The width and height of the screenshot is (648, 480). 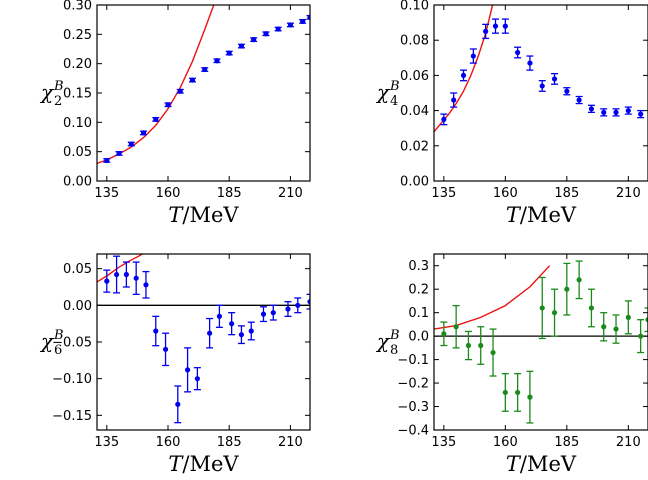 I want to click on y-tick-label: −0.15, so click(x=72, y=416).